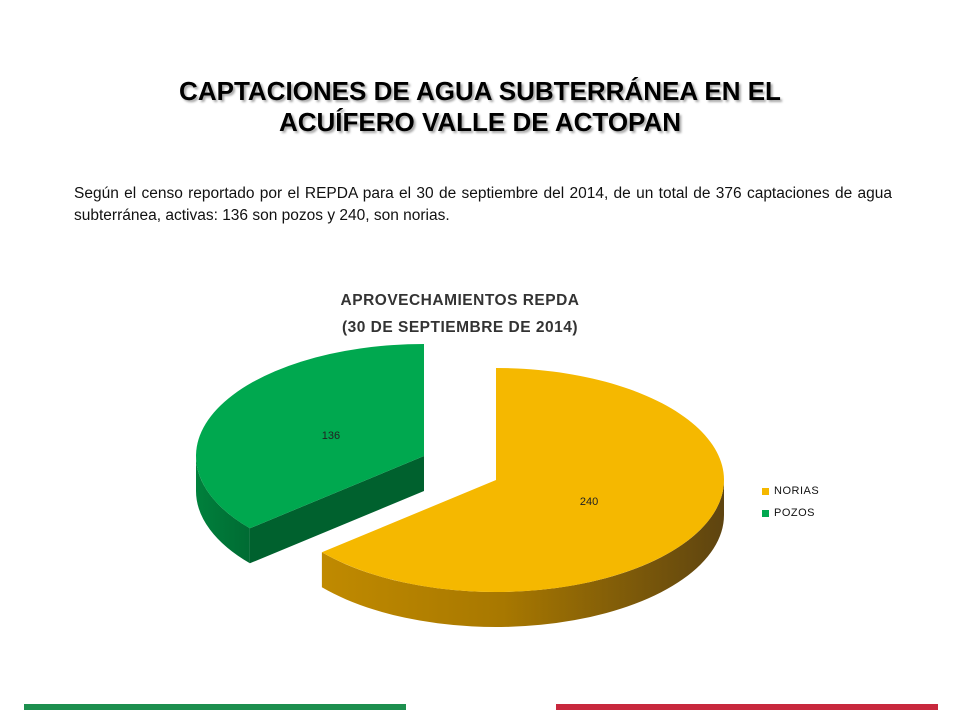  I want to click on legend-swatch-norias, so click(765, 491).